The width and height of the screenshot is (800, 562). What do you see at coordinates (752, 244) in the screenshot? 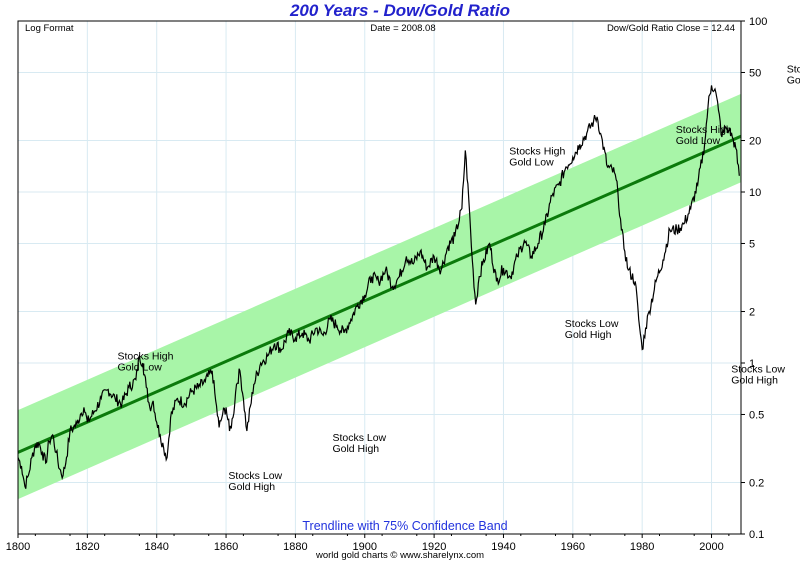
I see `y-tick-label: 5` at bounding box center [752, 244].